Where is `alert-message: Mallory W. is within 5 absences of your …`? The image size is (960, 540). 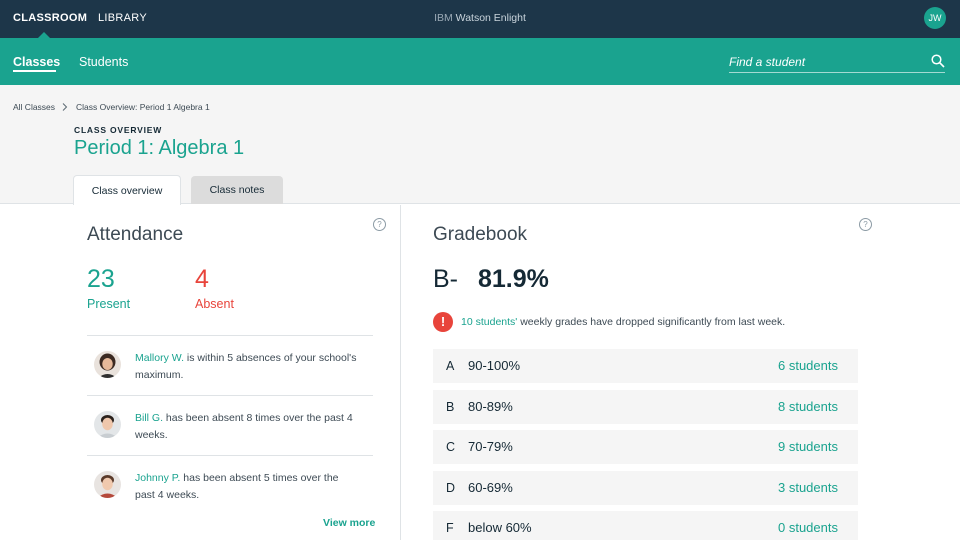 alert-message: Mallory W. is within 5 absences of your … is located at coordinates (247, 367).